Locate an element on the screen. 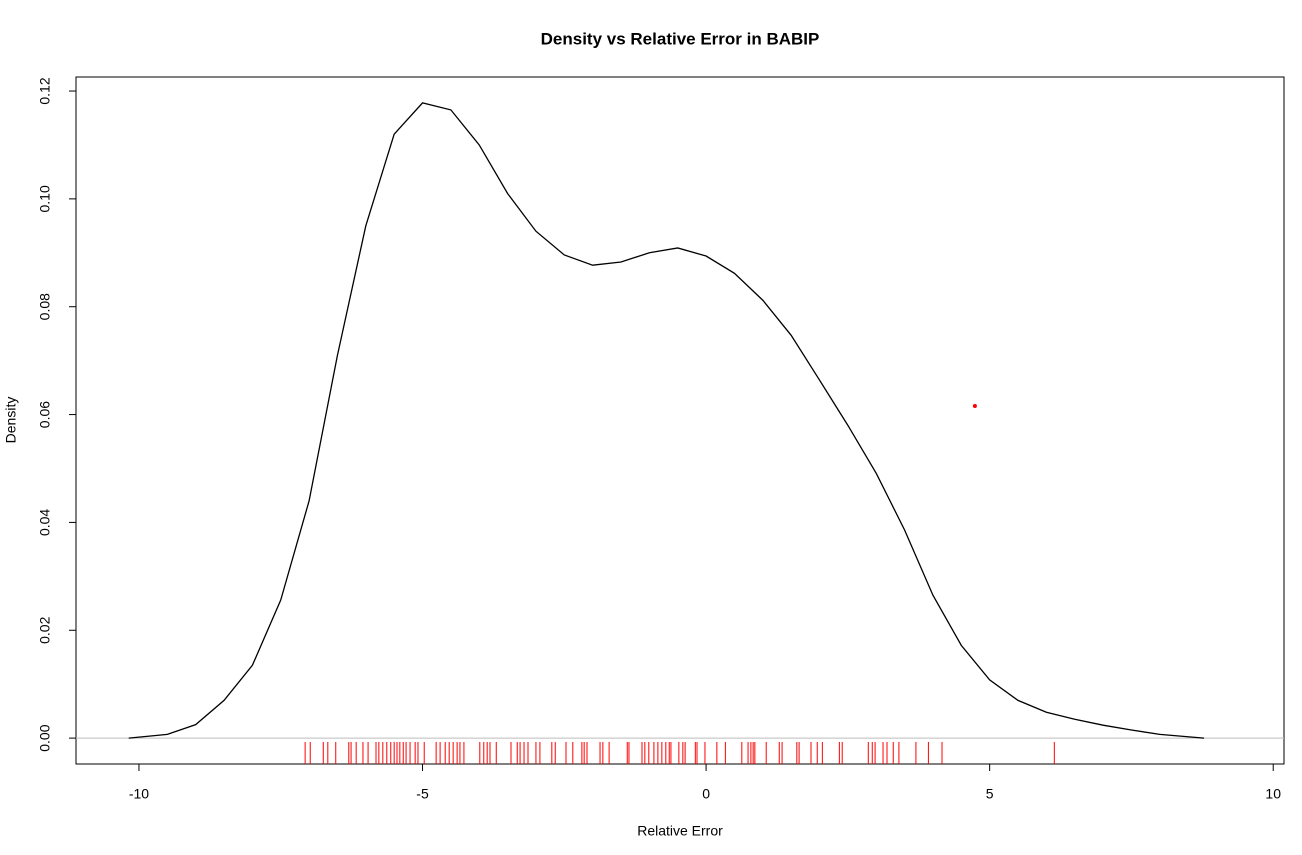 The height and width of the screenshot is (855, 1302). x-tick-label: 10 is located at coordinates (1273, 794).